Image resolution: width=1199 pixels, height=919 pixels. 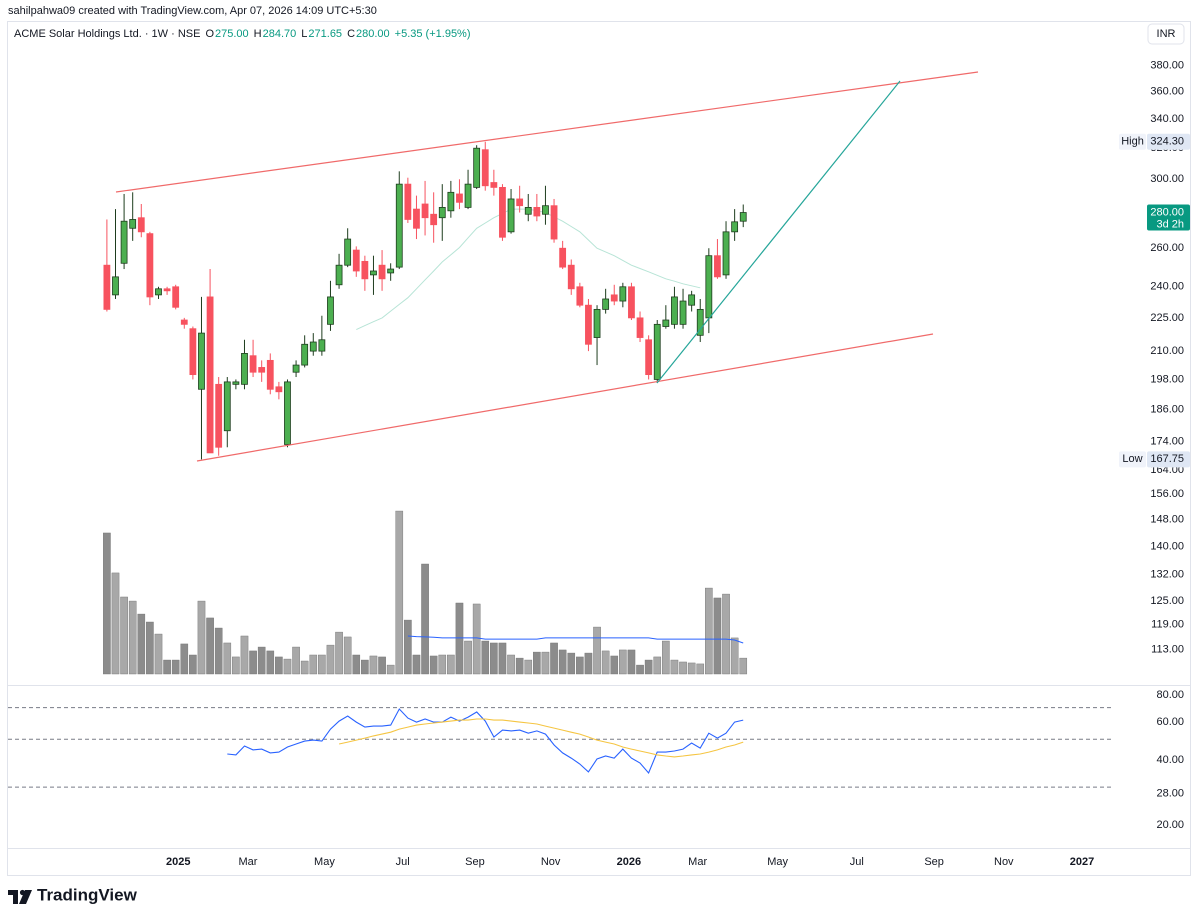 I want to click on countdown-text: 3d 2h, so click(x=1170, y=224).